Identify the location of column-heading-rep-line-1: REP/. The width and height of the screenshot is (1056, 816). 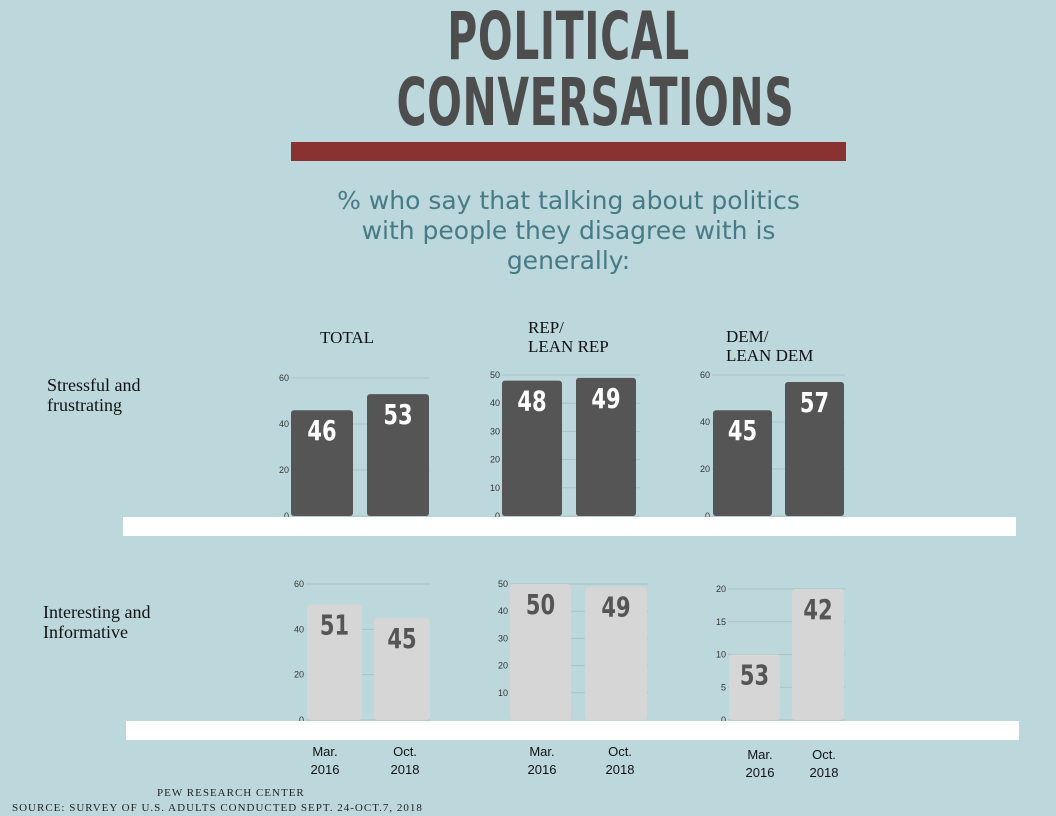
(546, 327).